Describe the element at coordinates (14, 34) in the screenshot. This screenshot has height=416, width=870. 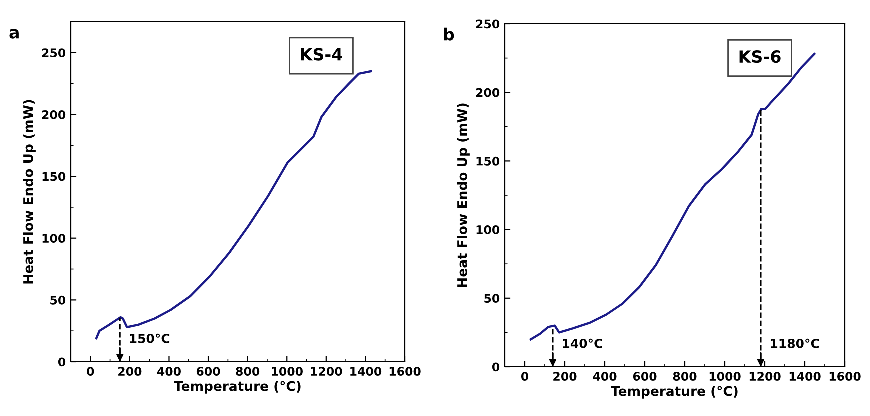
I see `text: a` at that location.